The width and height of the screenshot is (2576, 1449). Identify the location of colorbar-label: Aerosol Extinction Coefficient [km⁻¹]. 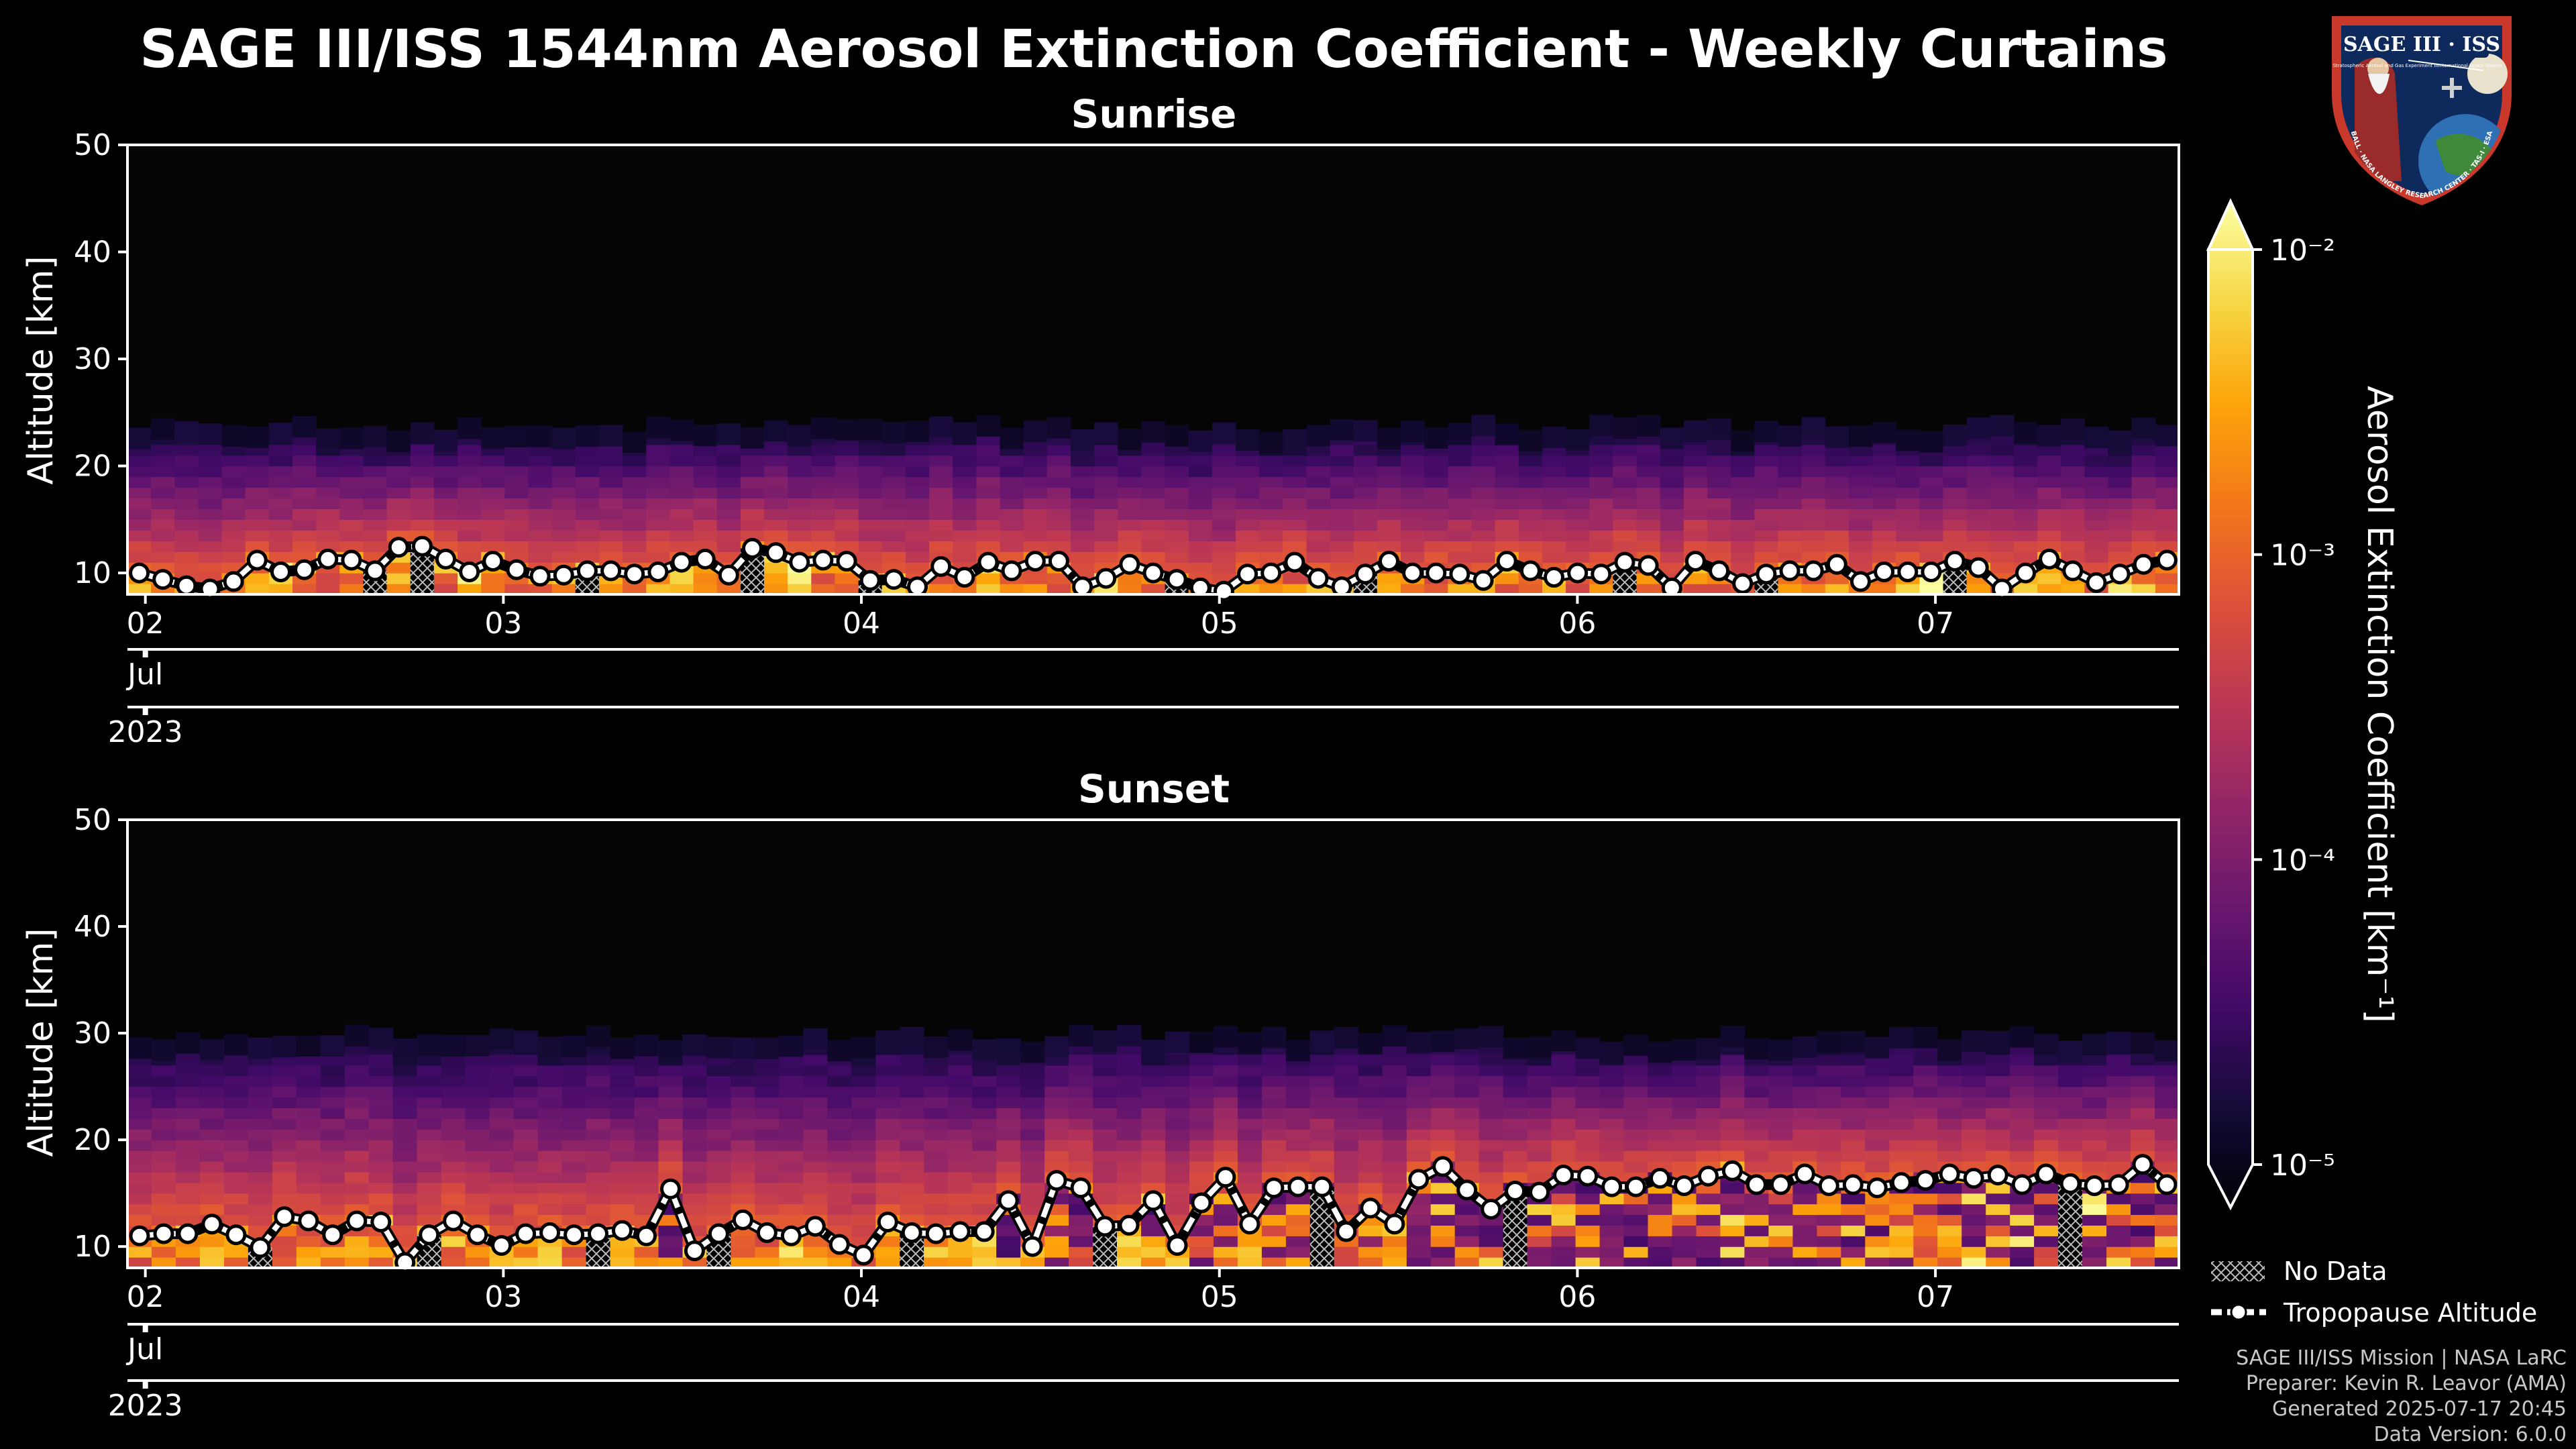
(2379, 704).